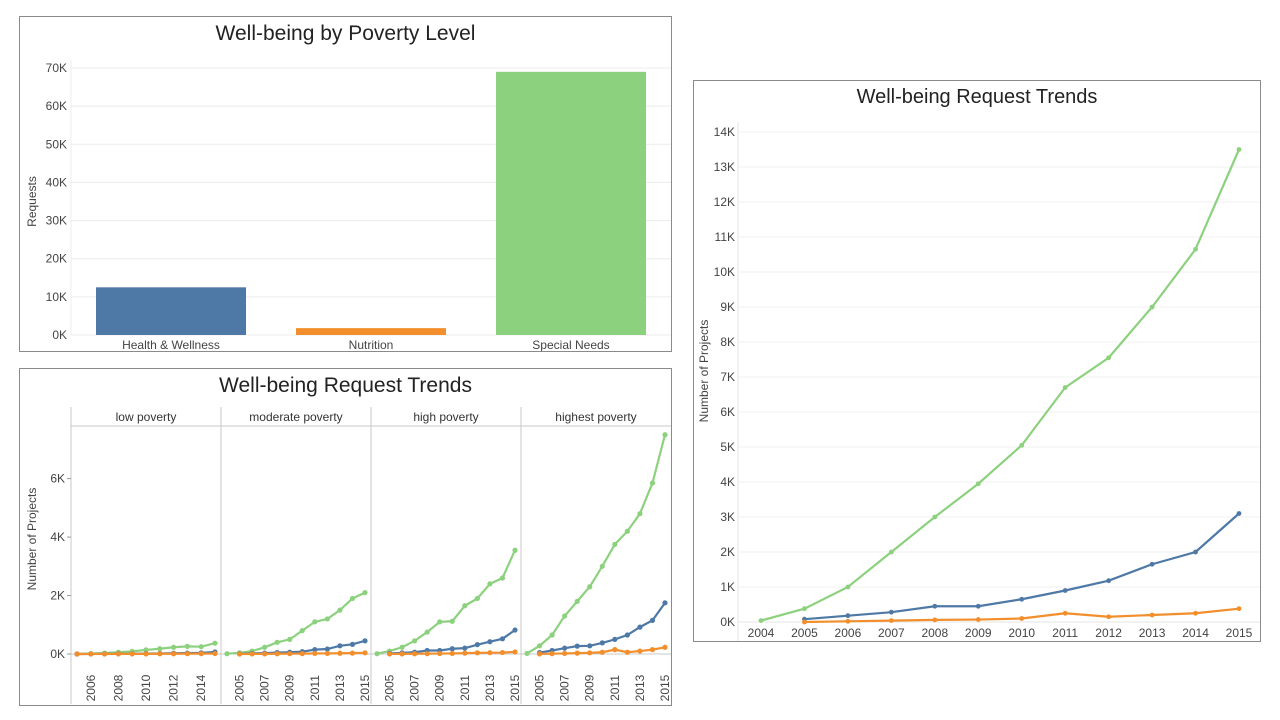 The image size is (1280, 720). What do you see at coordinates (724, 202) in the screenshot?
I see `y-tick-label: 12K` at bounding box center [724, 202].